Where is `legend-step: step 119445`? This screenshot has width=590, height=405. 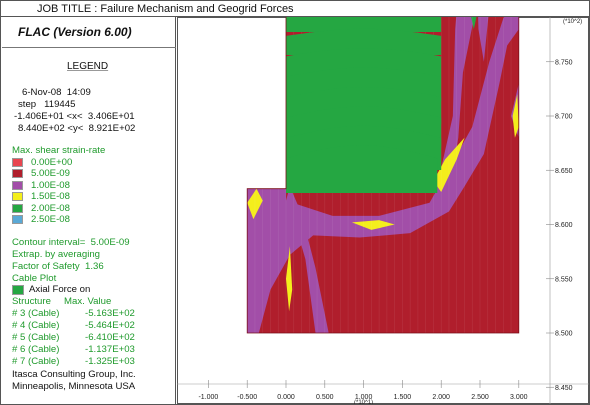
legend-step: step 119445 is located at coordinates (47, 104).